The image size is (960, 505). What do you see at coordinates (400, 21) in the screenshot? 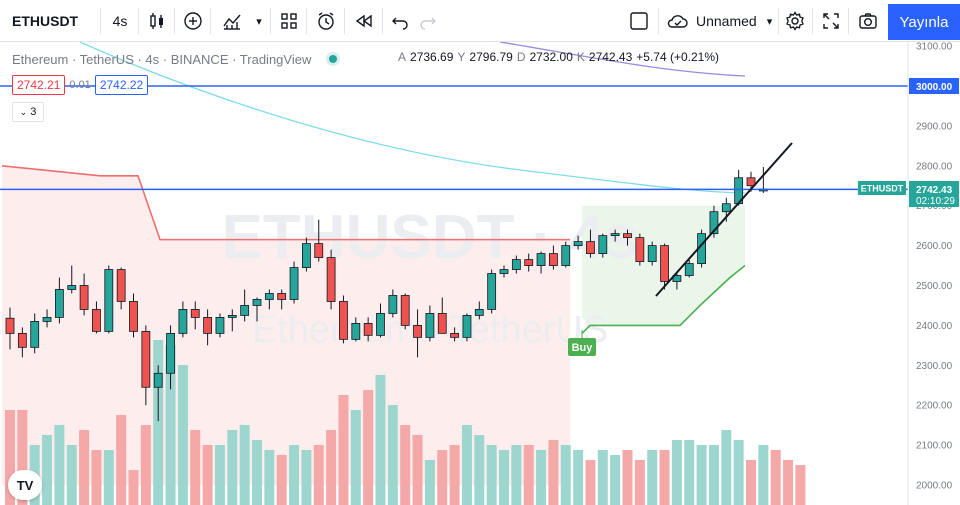
I see `undo-icon` at bounding box center [400, 21].